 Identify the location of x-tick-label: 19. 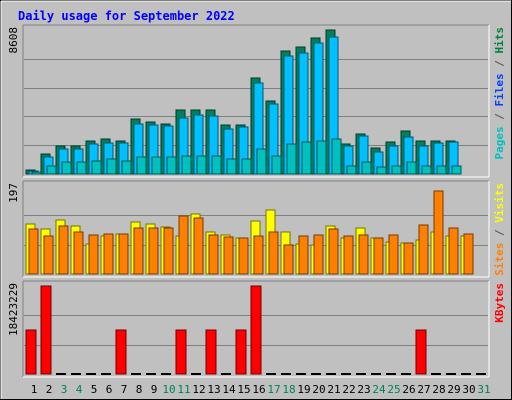
(303, 389).